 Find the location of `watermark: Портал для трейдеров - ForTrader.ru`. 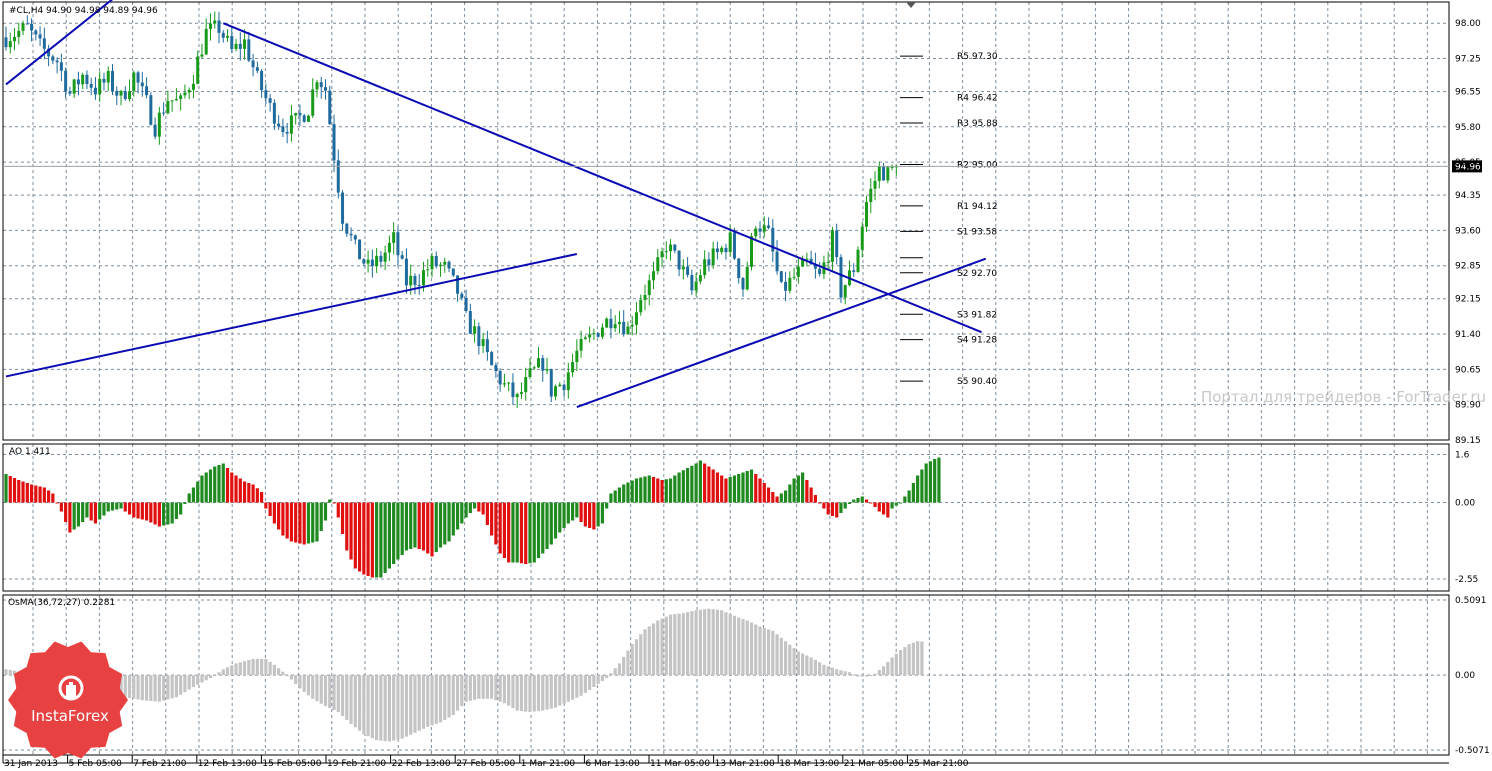

watermark: Портал для трейдеров - ForTrader.ru is located at coordinates (1343, 397).